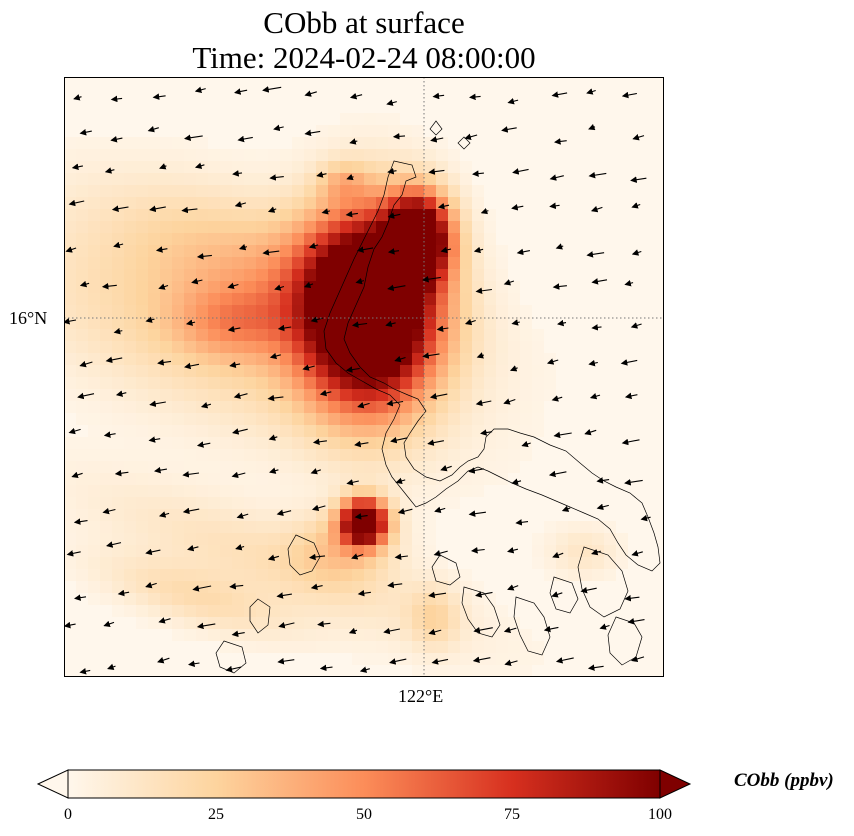  What do you see at coordinates (28, 318) in the screenshot?
I see `latitude-tick-label: 16°N` at bounding box center [28, 318].